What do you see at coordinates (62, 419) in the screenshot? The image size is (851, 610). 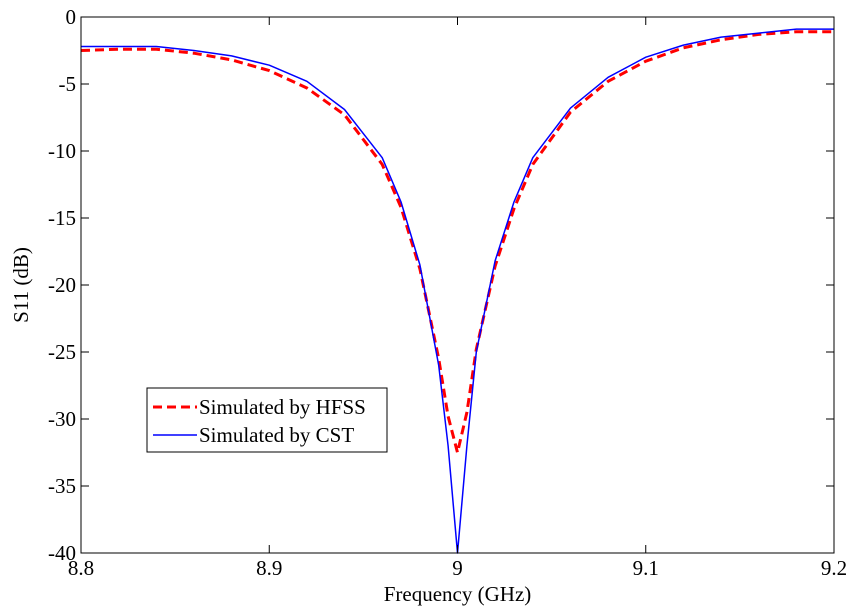 I see `y-tick-label: -30` at bounding box center [62, 419].